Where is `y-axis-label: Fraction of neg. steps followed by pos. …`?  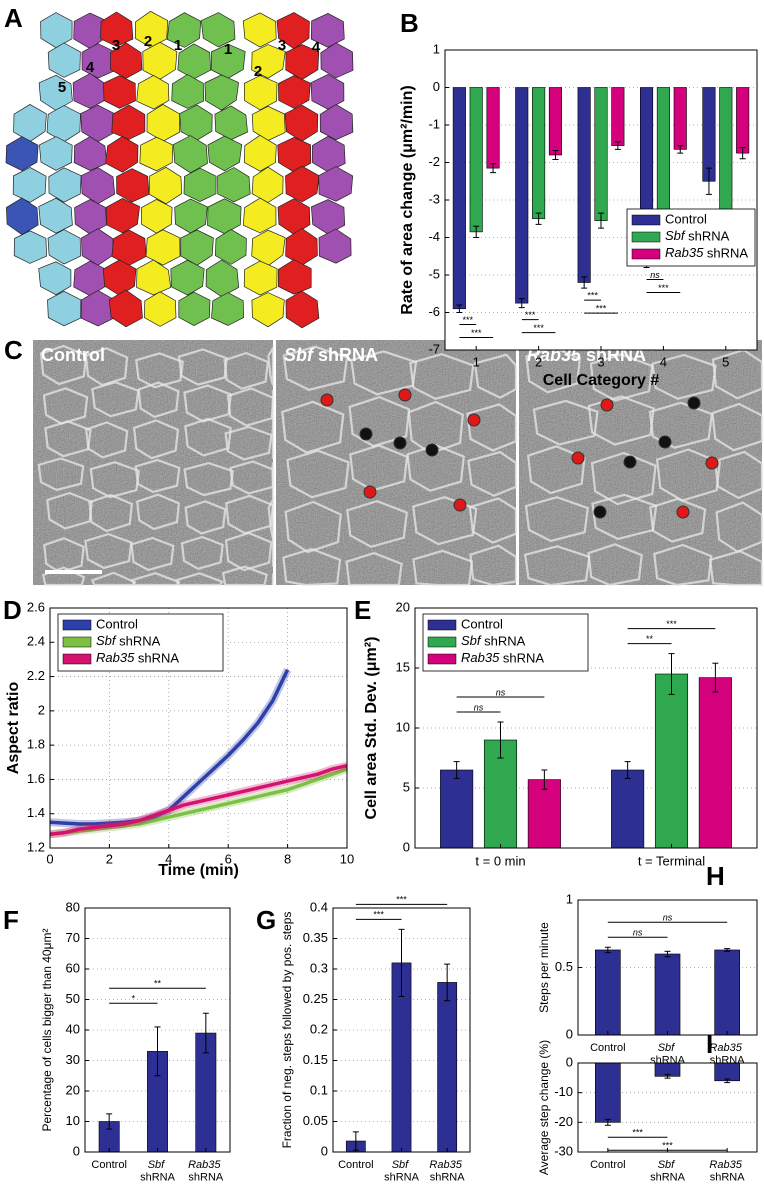
y-axis-label: Fraction of neg. steps followed by pos. … is located at coordinates (287, 1030).